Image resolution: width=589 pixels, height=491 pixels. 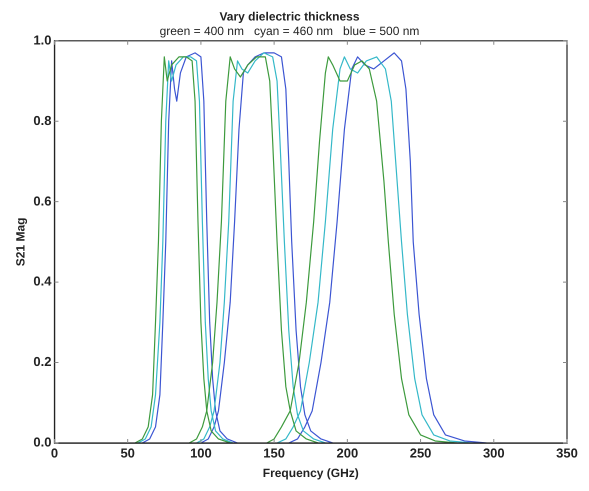 I want to click on x-tick-label: 50, so click(x=127, y=452).